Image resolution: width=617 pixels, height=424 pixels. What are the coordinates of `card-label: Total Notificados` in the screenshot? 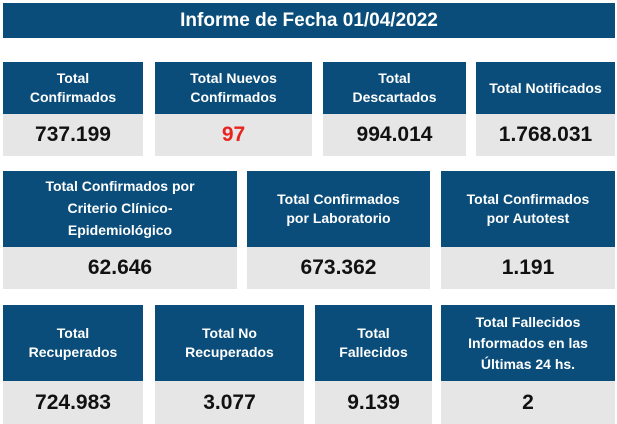 It's located at (545, 88).